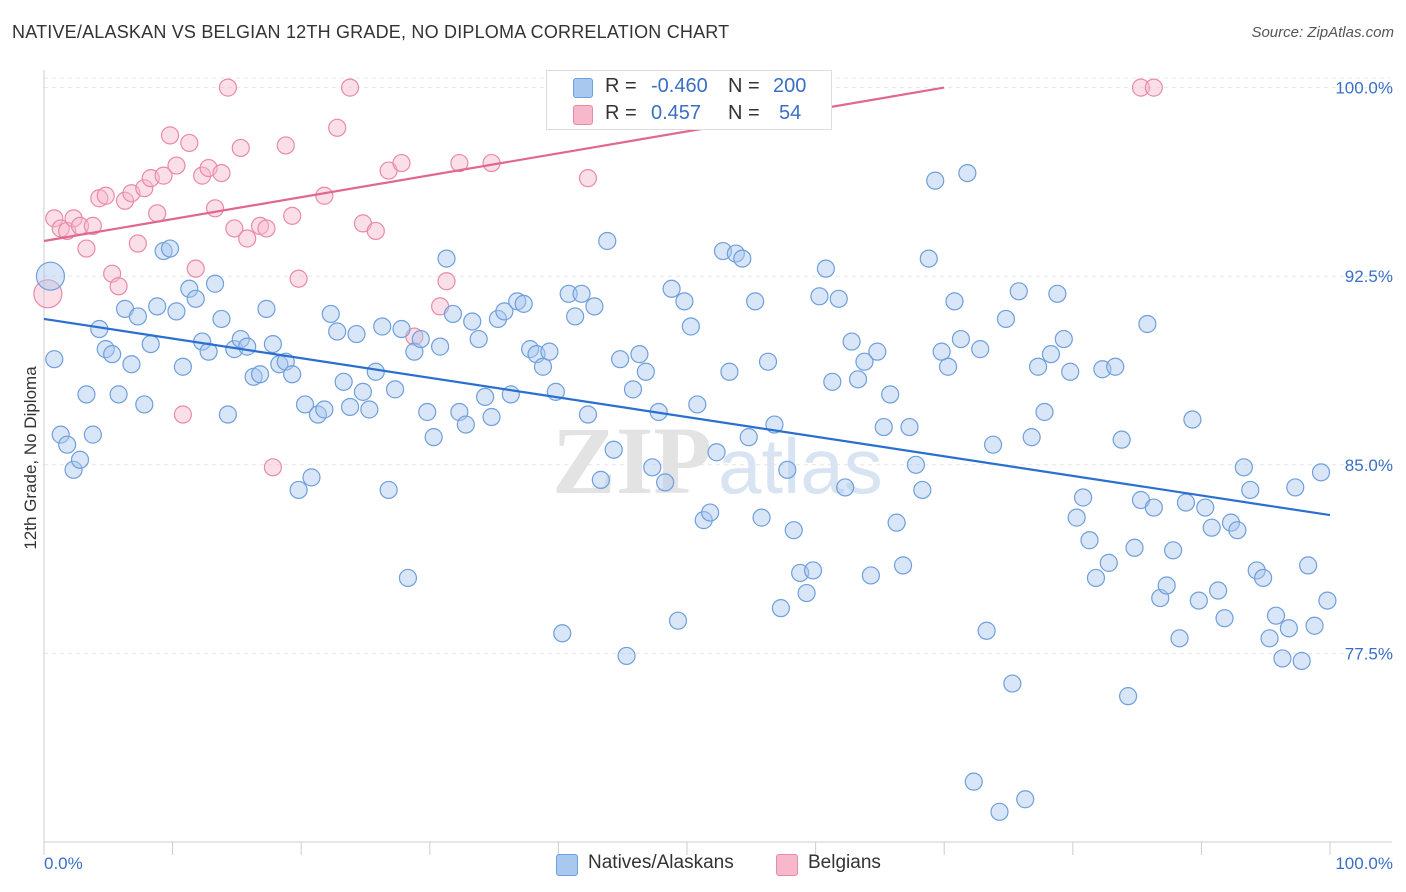  I want to click on bottom-swatch-blue, so click(567, 865).